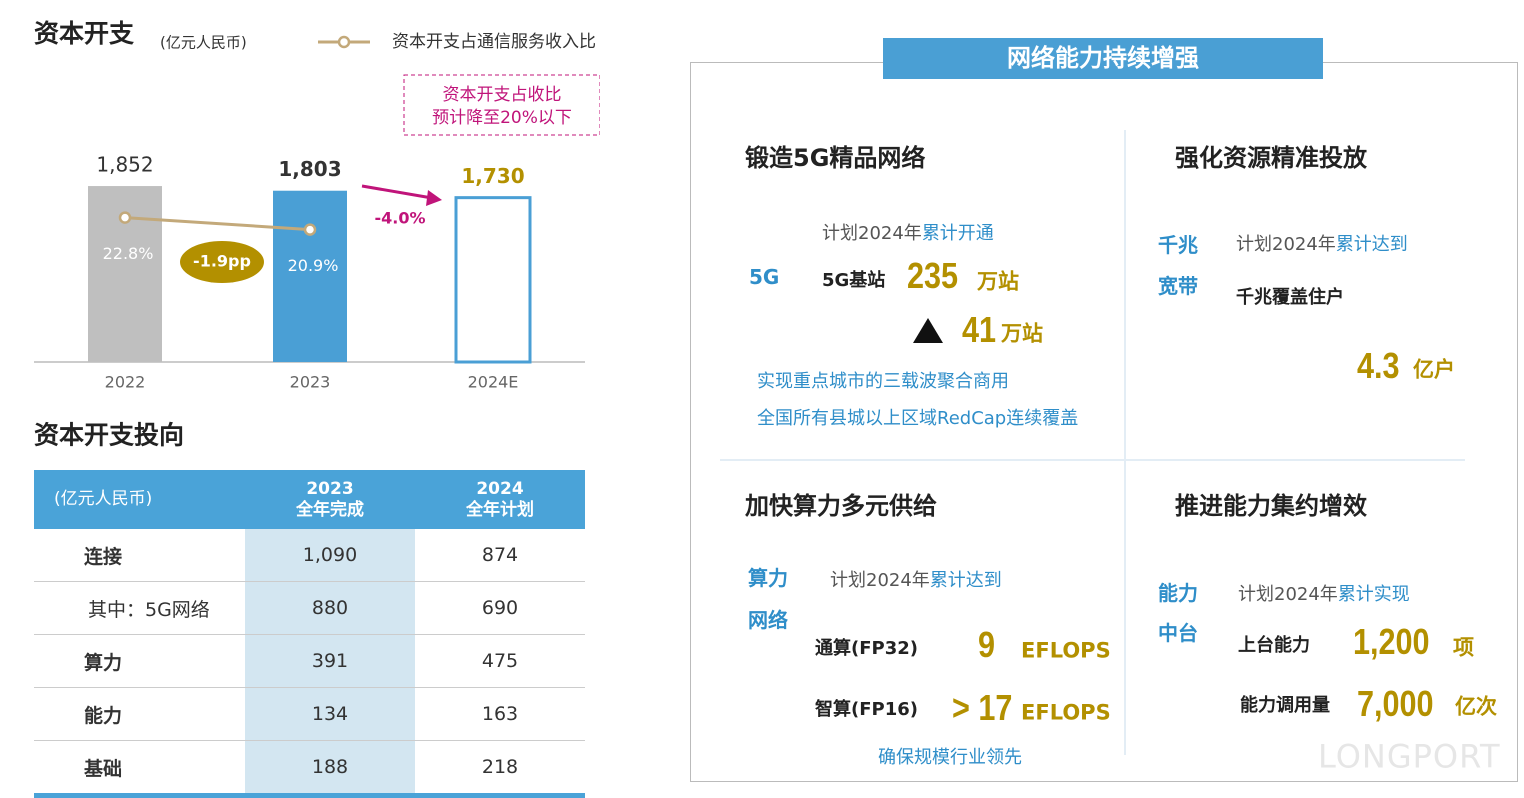  I want to click on value: 1,200, so click(1391, 642).